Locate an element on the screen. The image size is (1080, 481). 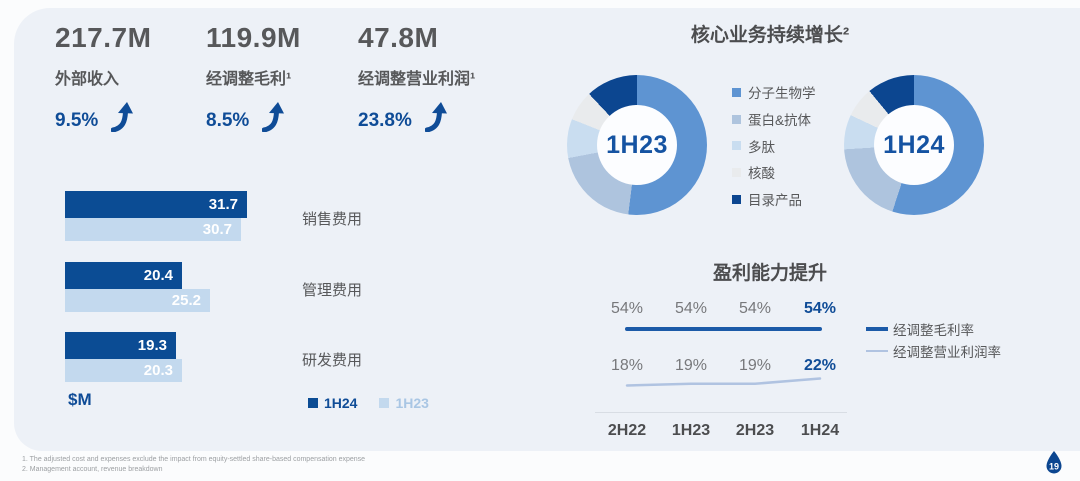
legend-label: 目录产品 is located at coordinates (775, 201).